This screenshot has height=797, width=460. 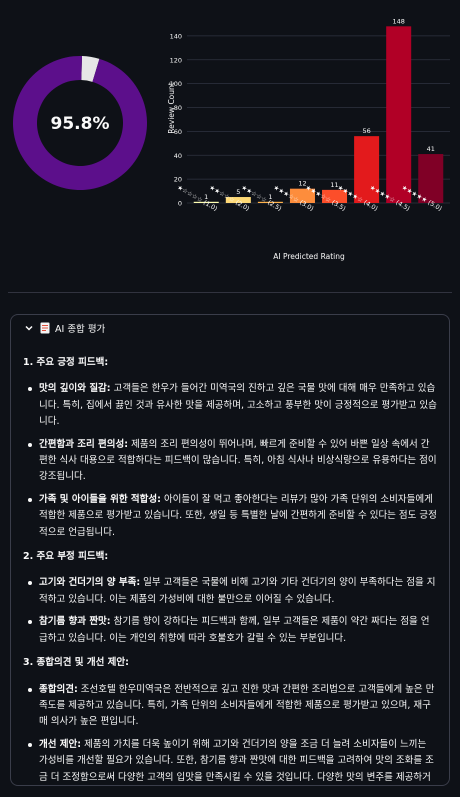 What do you see at coordinates (66, 362) in the screenshot?
I see `section-heading: 1. 주요 긍정 피드백:` at bounding box center [66, 362].